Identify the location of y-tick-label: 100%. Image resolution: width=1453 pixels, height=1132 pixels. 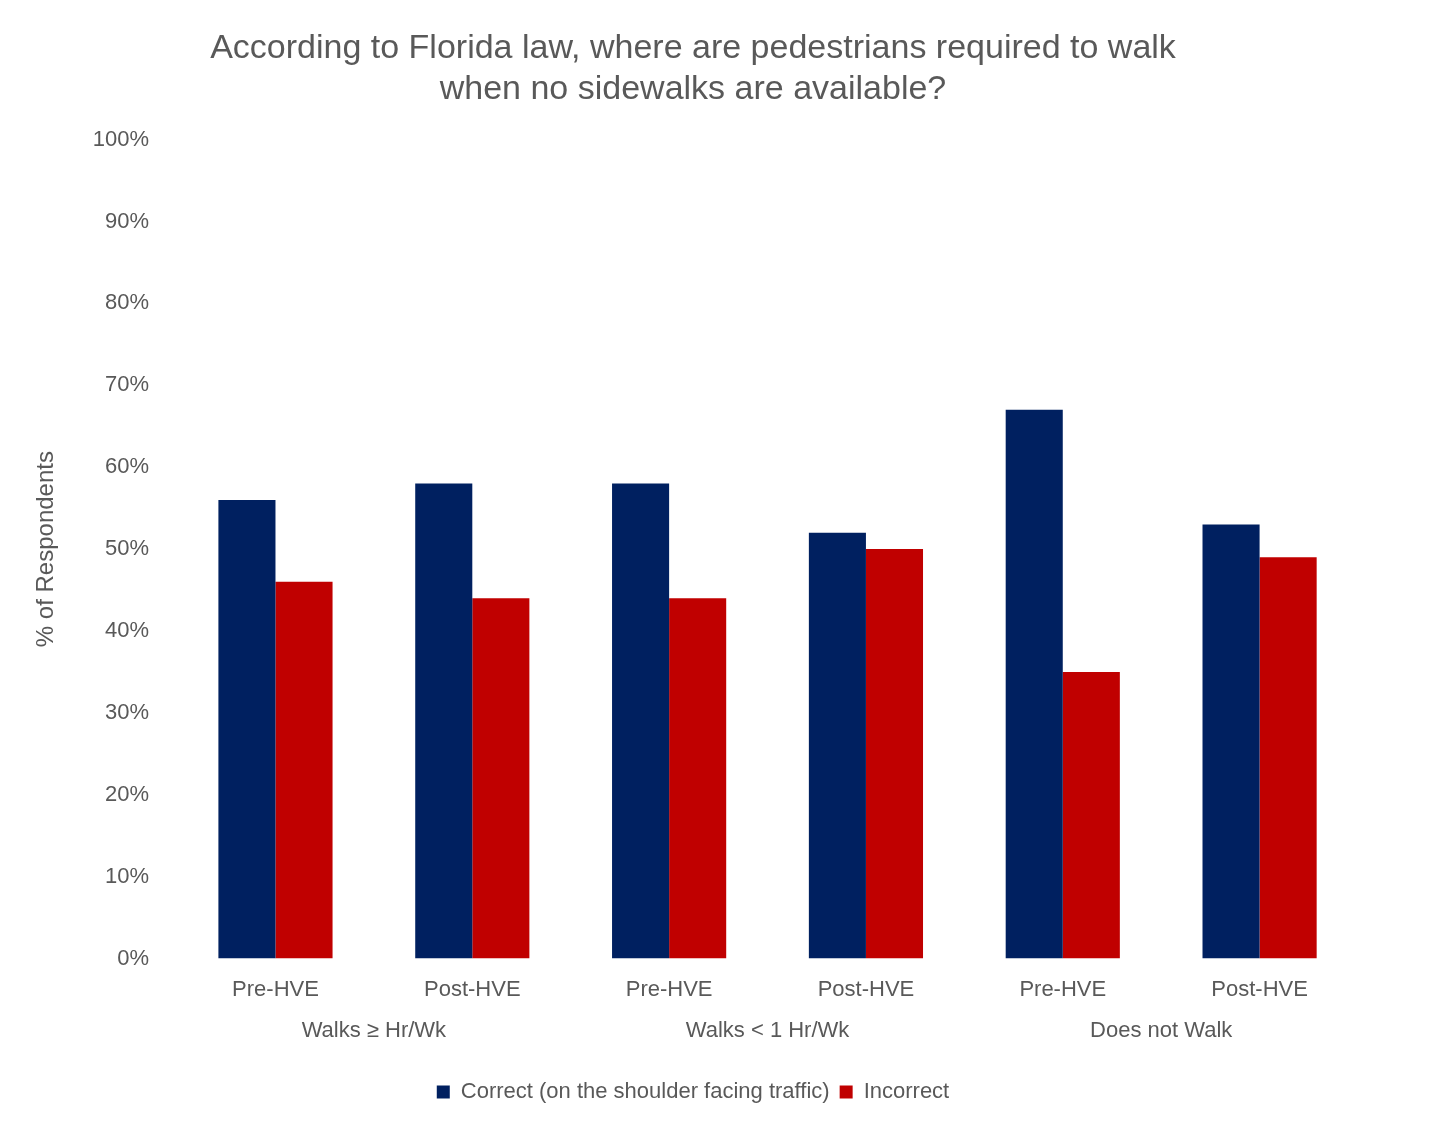
(121, 138).